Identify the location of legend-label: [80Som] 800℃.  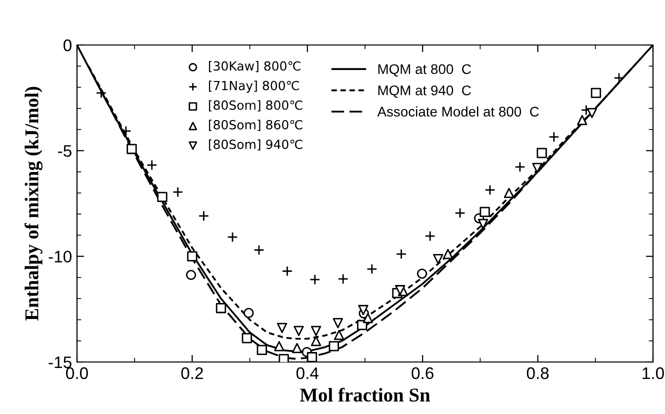
(255, 106).